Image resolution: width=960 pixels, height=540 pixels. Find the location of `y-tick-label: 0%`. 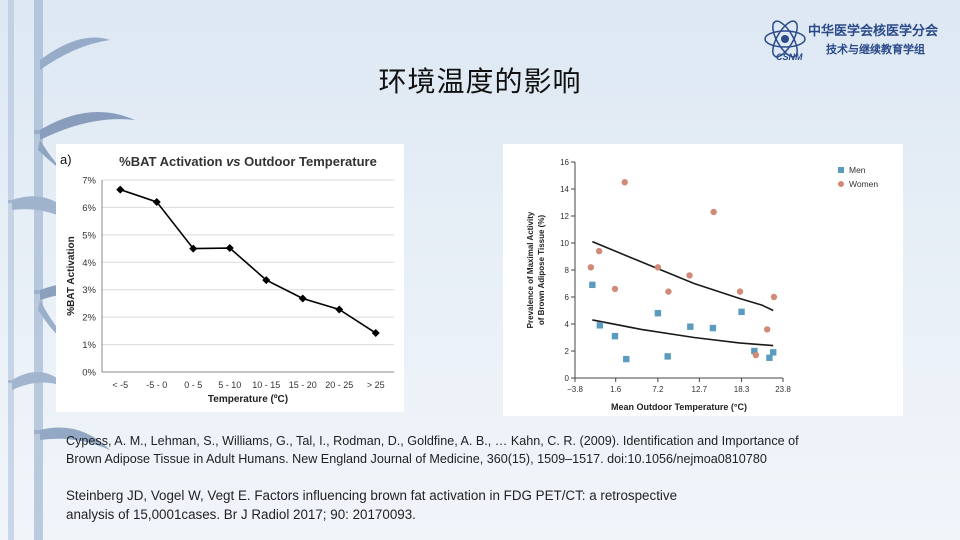

y-tick-label: 0% is located at coordinates (89, 373).